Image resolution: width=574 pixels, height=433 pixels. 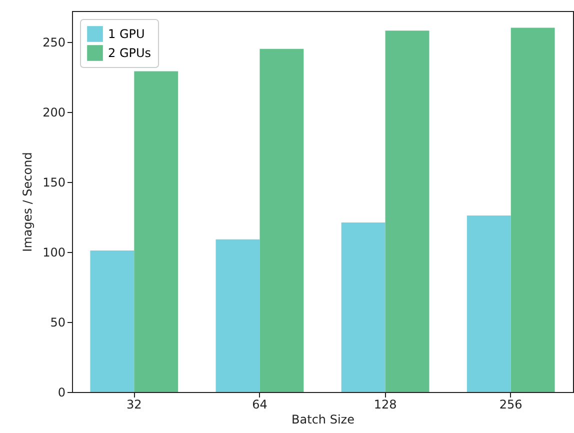 I want to click on x-axis-title: Batch Size, so click(x=323, y=419).